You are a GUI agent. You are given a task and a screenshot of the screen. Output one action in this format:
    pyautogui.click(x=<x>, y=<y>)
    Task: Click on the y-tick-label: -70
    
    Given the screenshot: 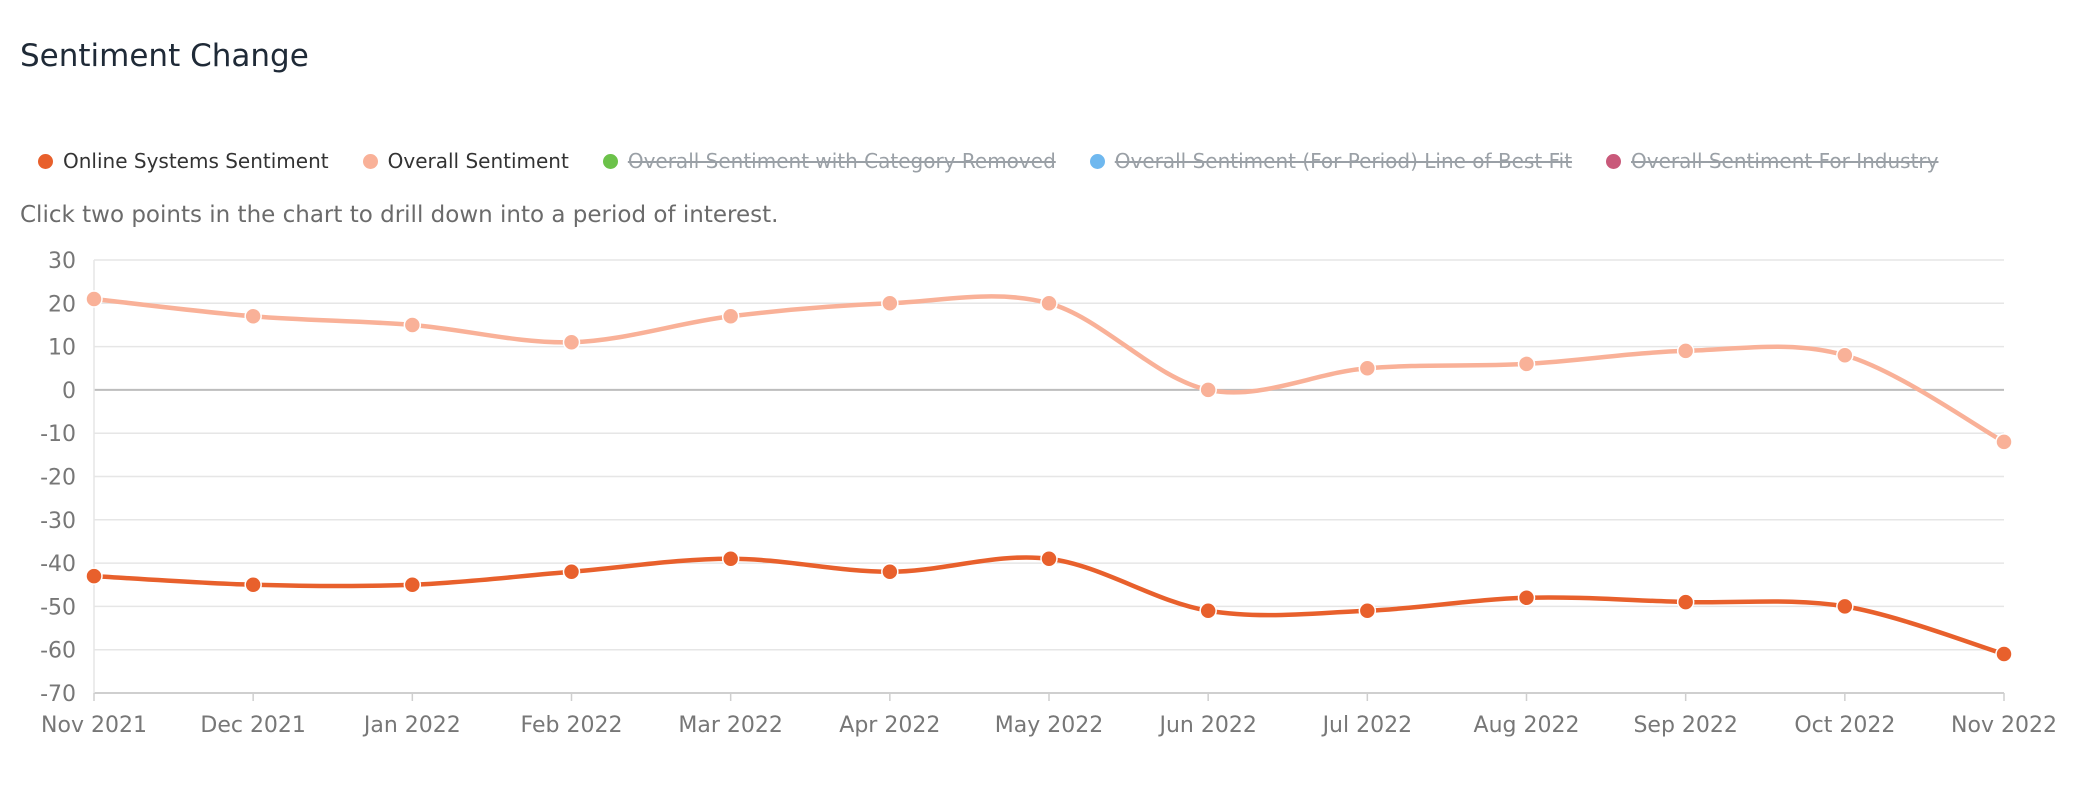 What is the action you would take?
    pyautogui.click(x=58, y=694)
    